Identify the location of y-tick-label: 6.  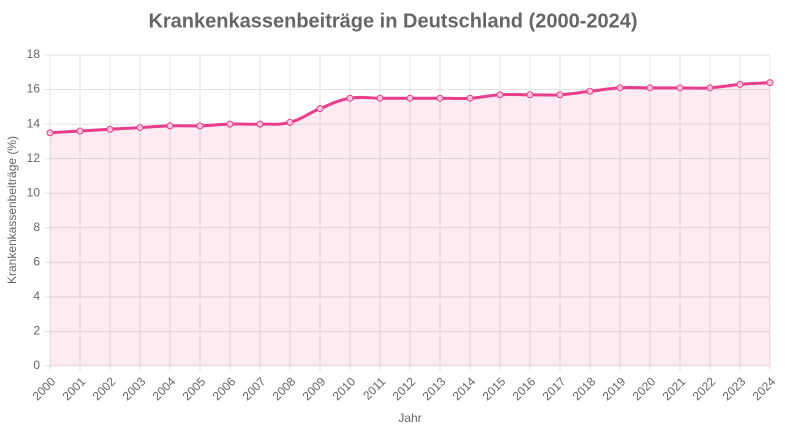
(36, 262).